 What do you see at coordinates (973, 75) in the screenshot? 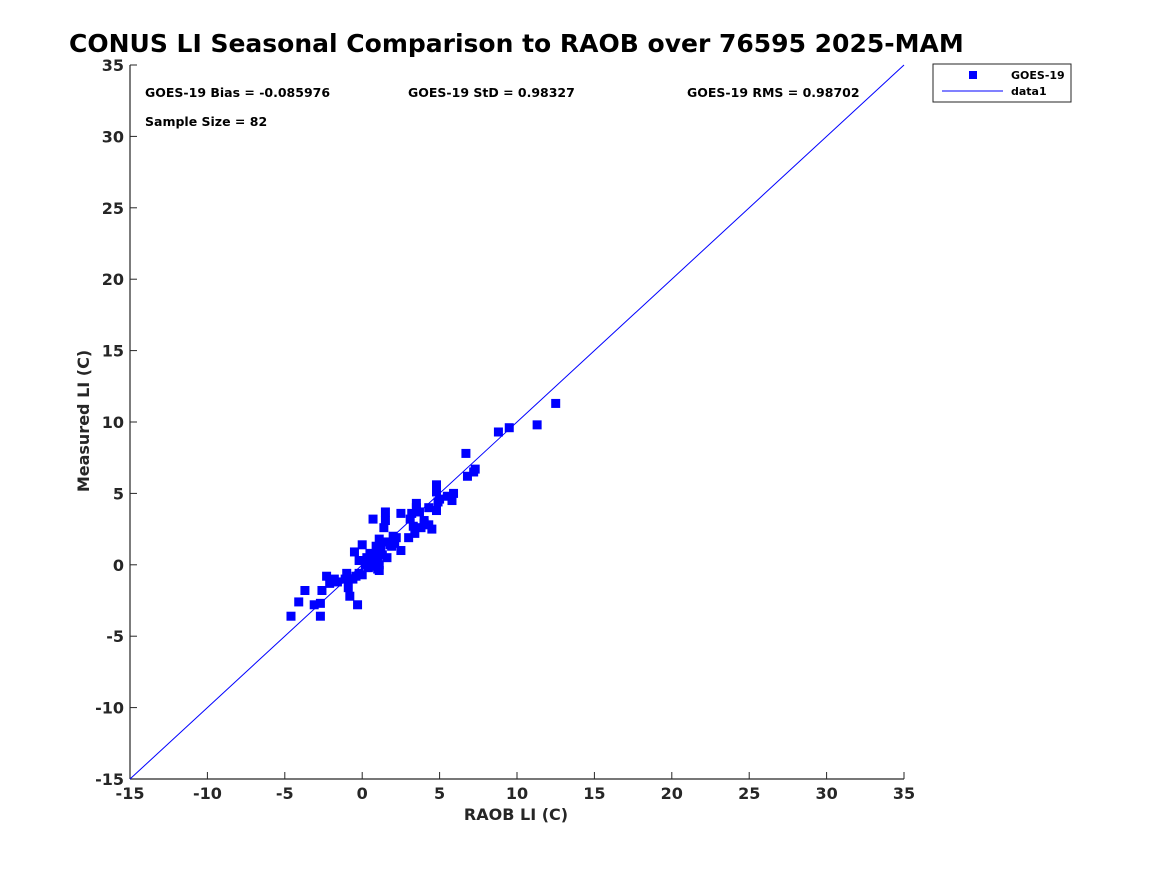
I see `legend-marker-goes19` at bounding box center [973, 75].